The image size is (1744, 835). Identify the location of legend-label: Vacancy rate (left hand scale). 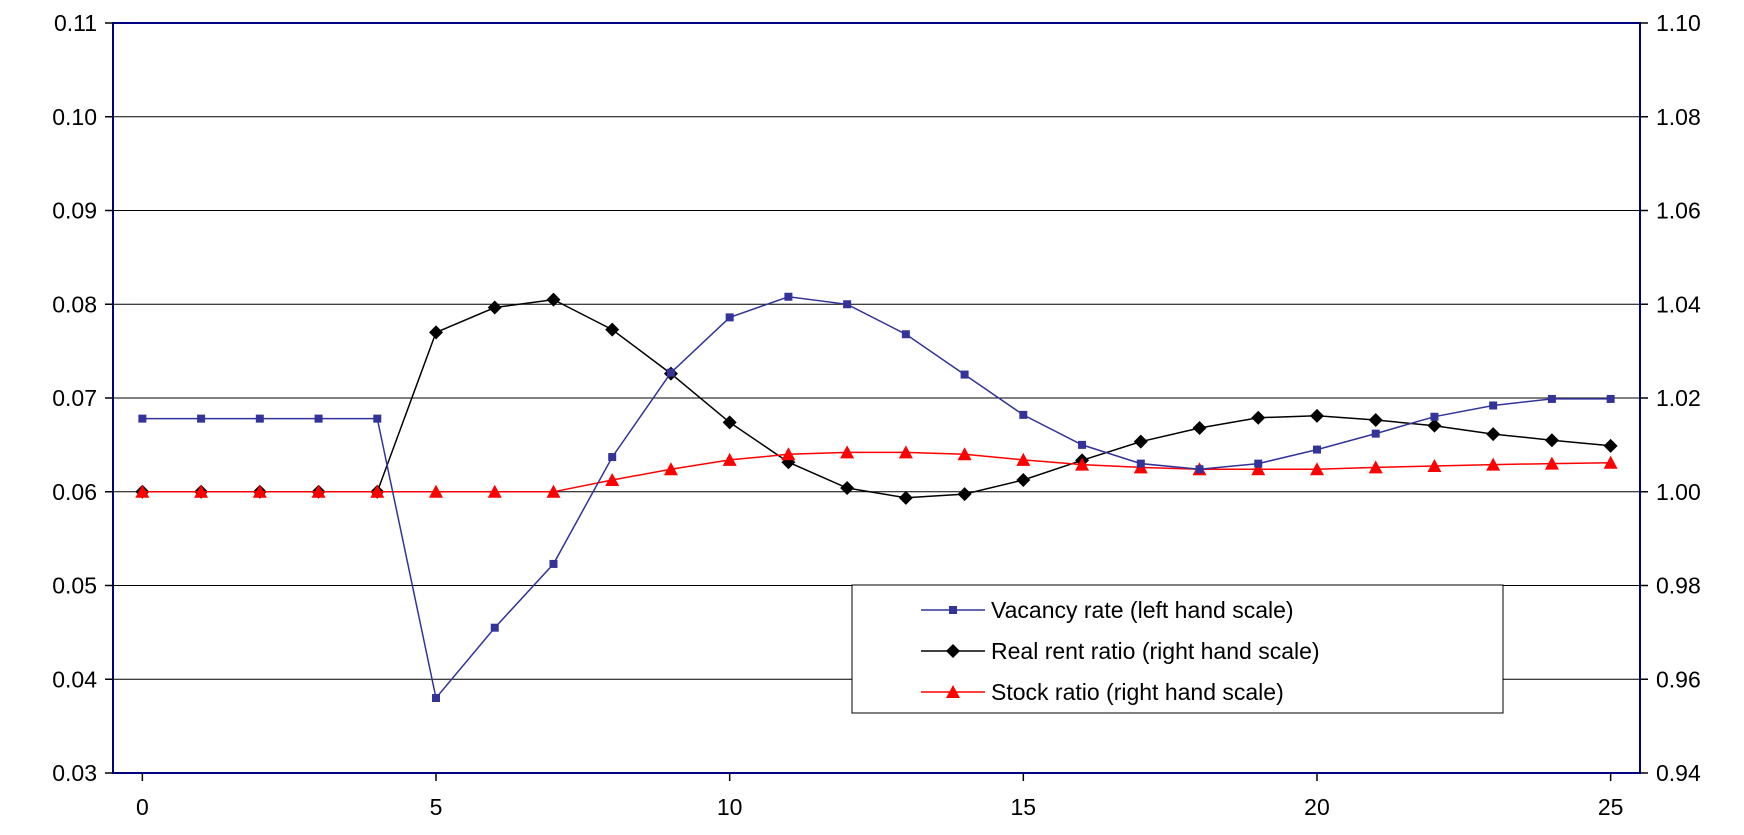
(1142, 610).